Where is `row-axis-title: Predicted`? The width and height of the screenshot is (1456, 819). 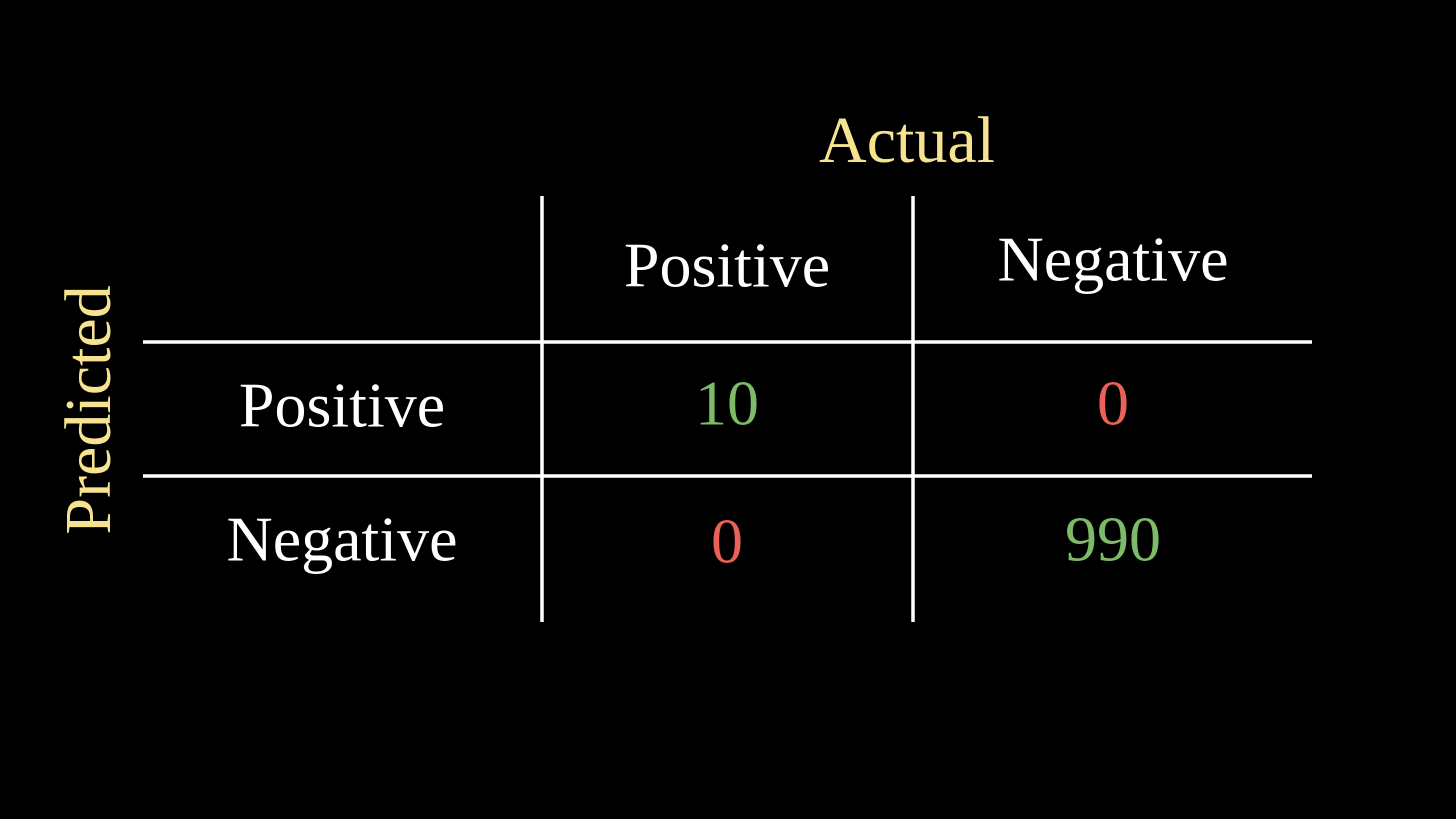
row-axis-title: Predicted is located at coordinates (88, 409).